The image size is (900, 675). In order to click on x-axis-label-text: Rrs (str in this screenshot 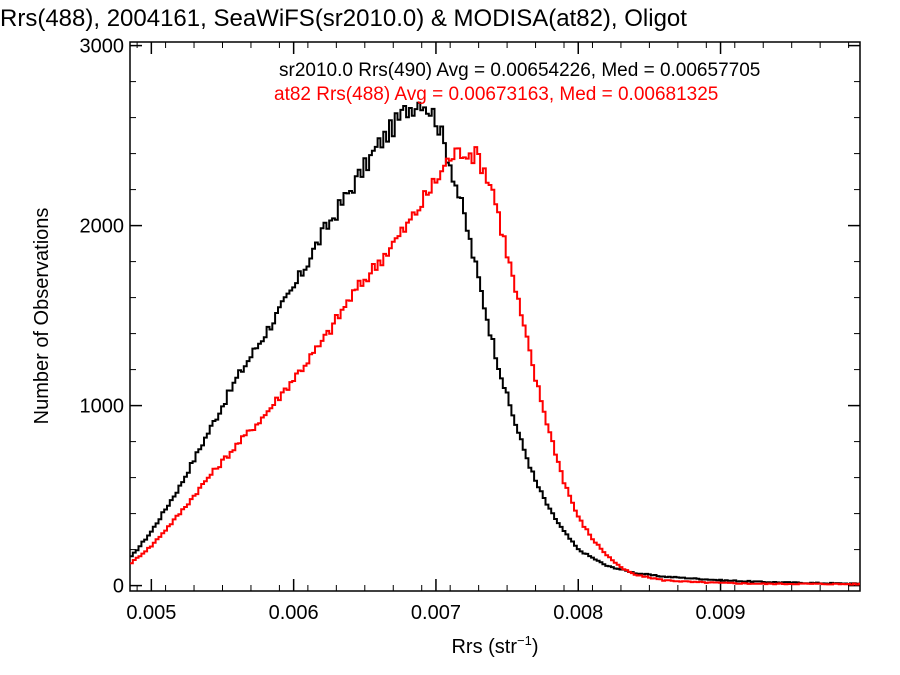, I will do `click(484, 647)`.